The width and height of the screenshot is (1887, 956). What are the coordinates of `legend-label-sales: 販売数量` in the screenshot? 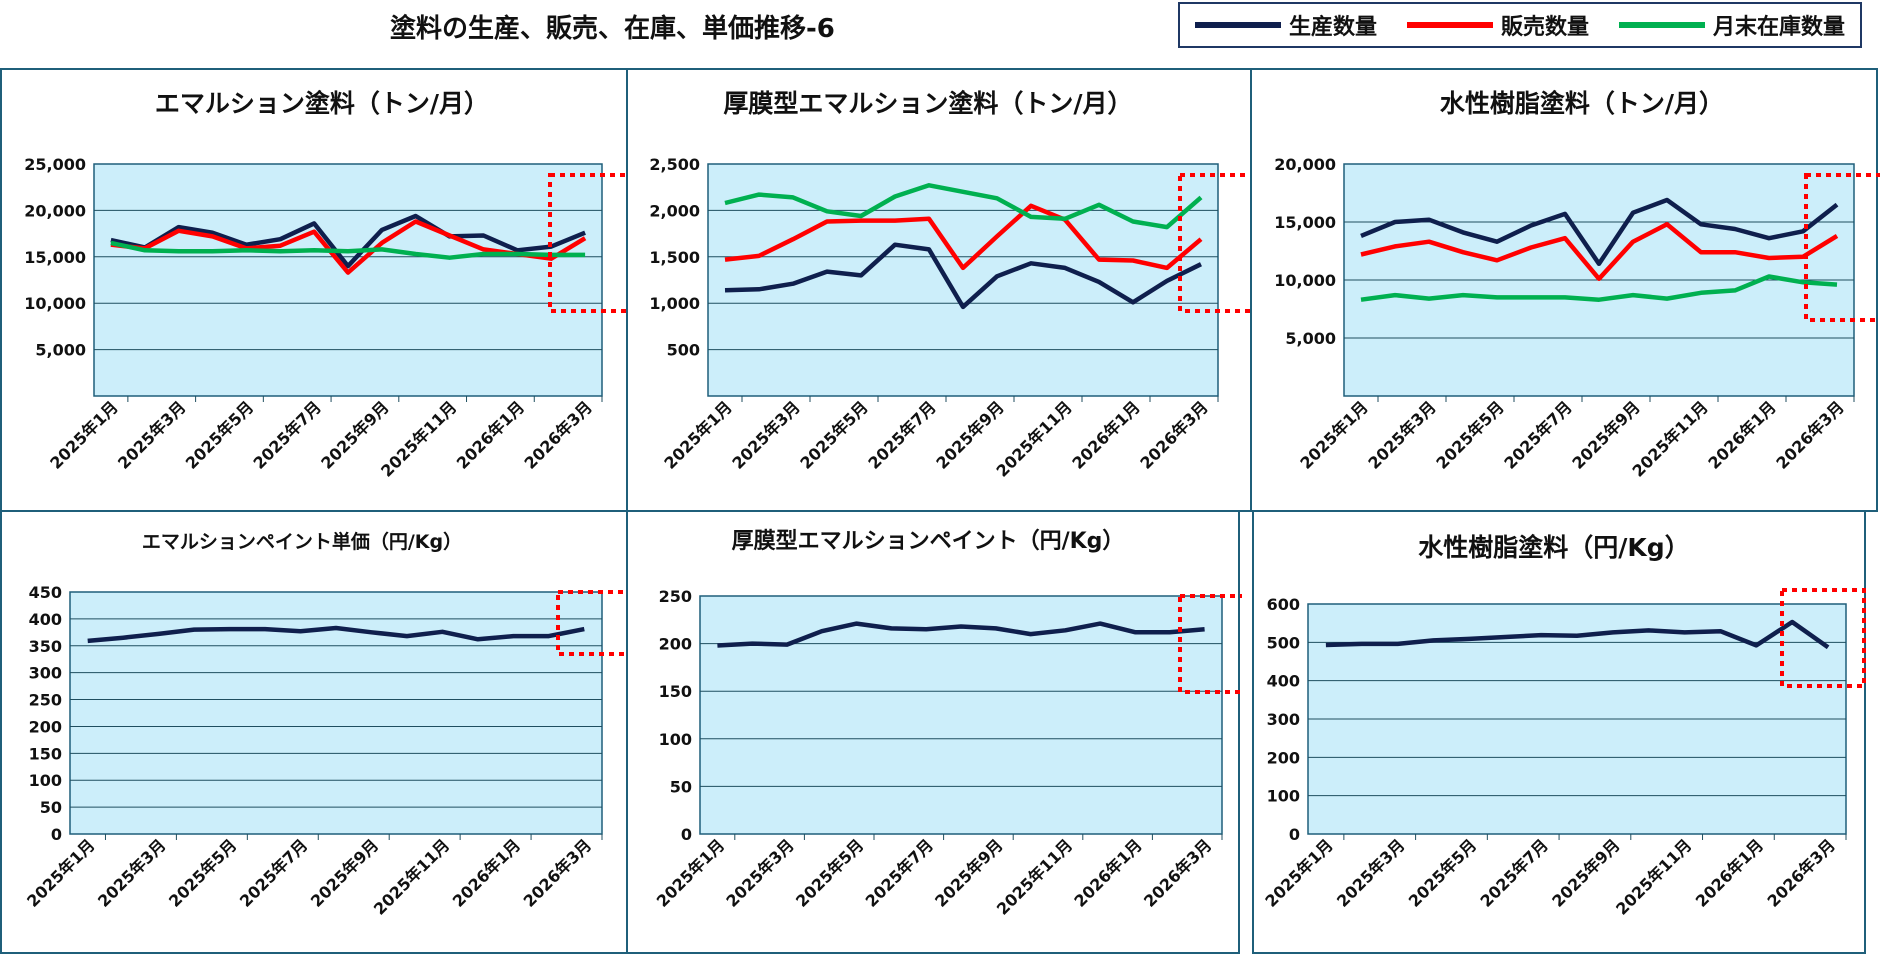 It's located at (1544, 27).